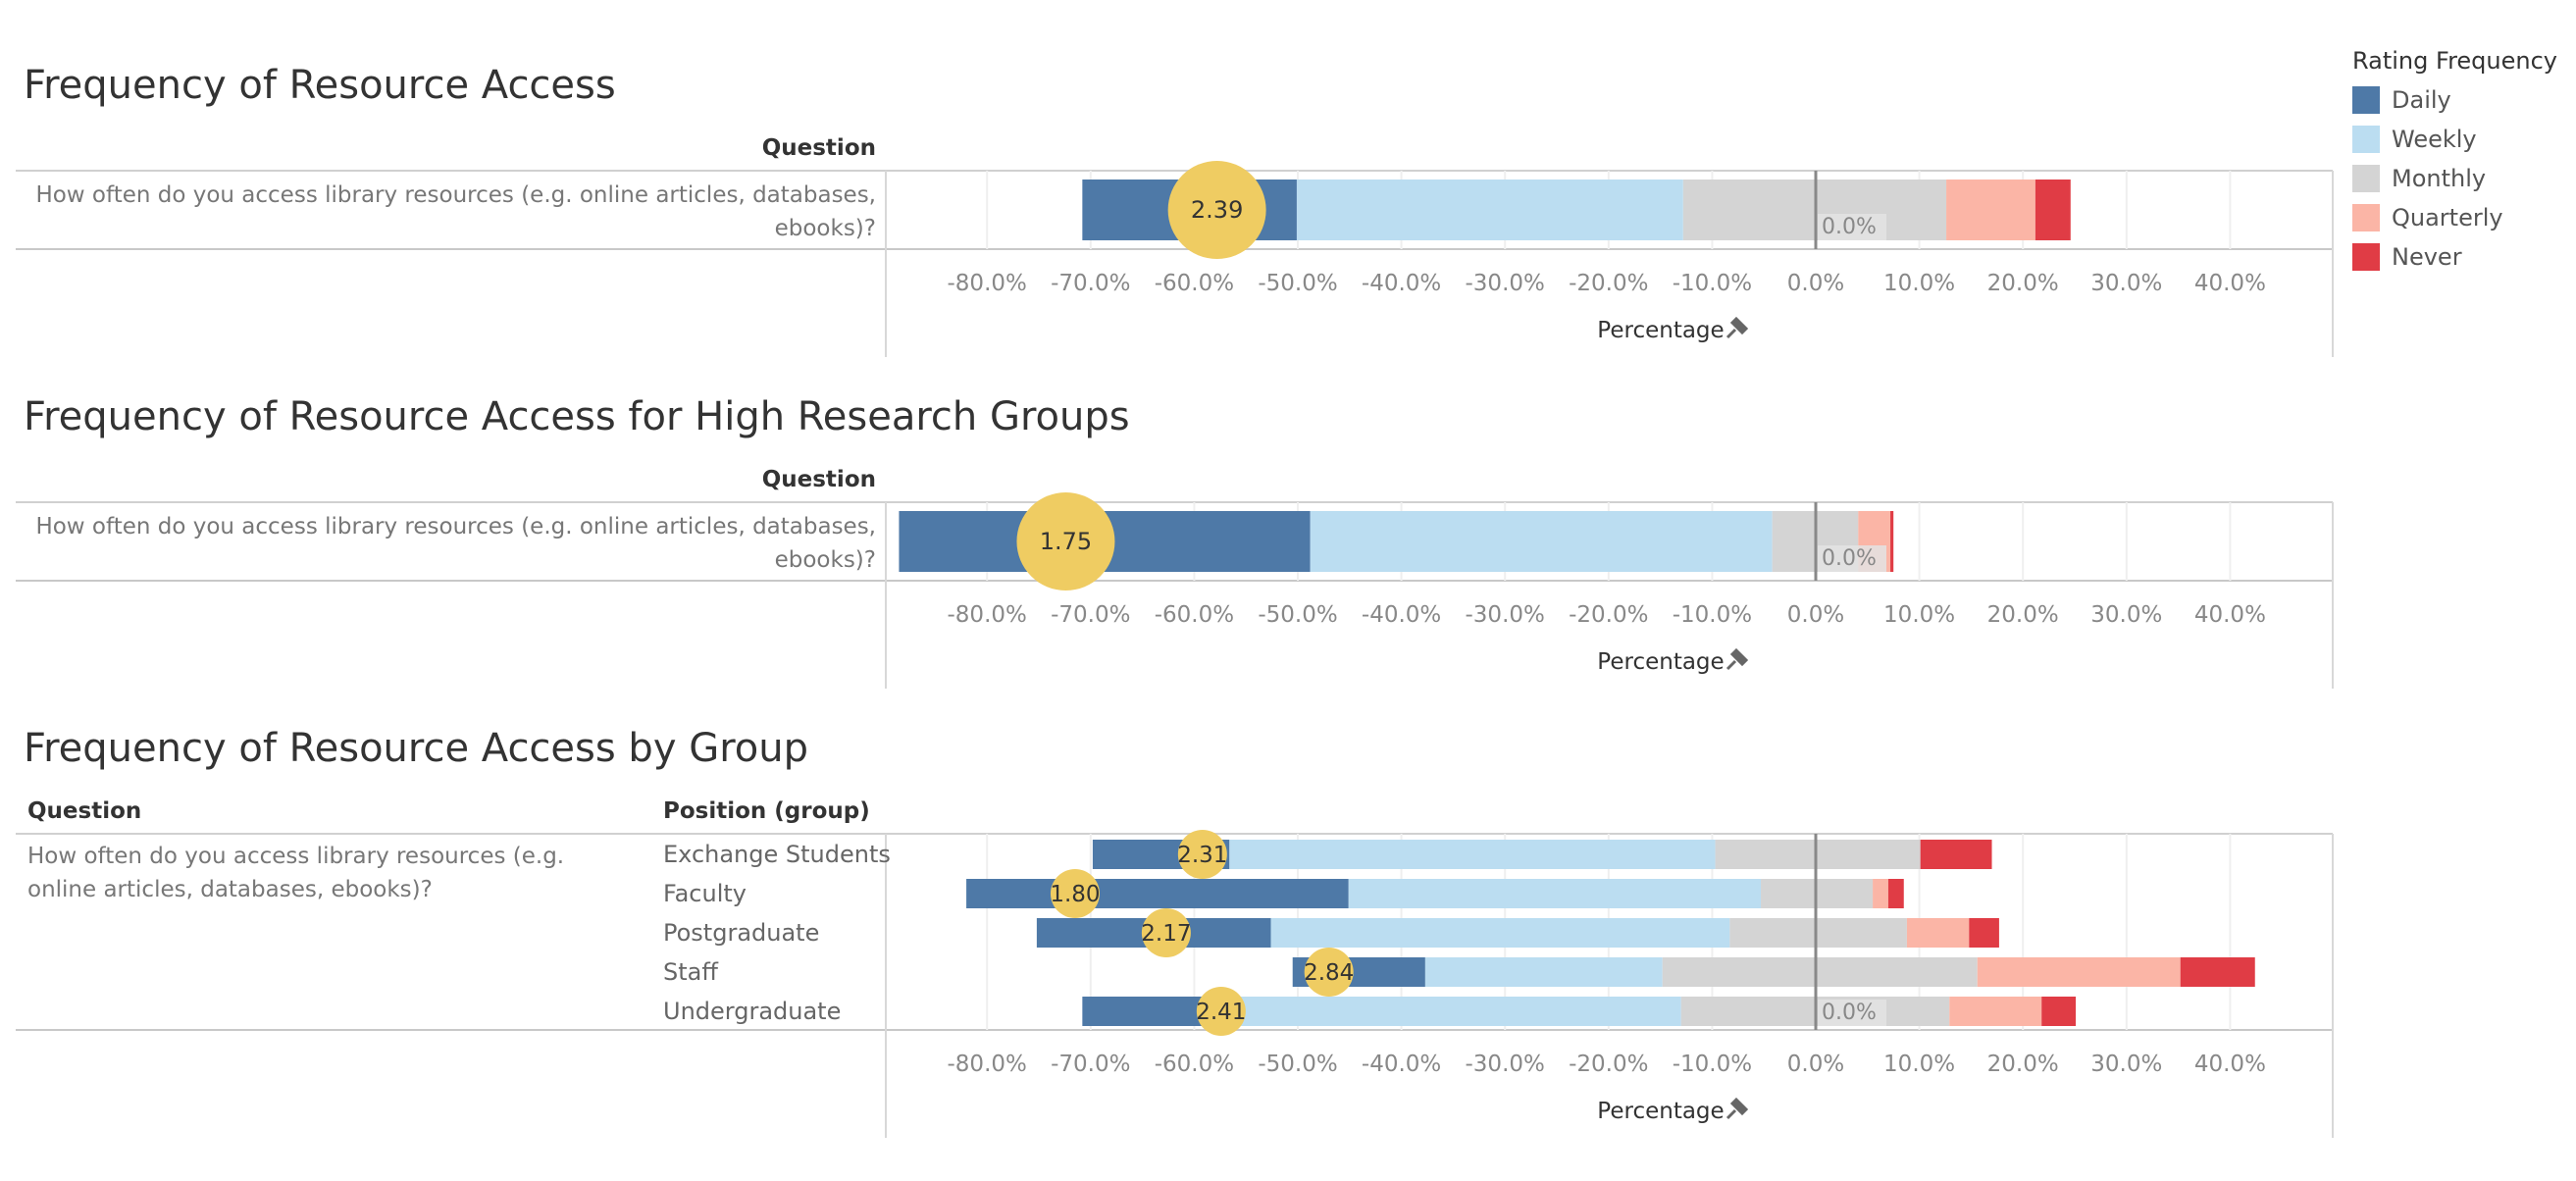 The image size is (2576, 1181). What do you see at coordinates (1401, 283) in the screenshot?
I see `x-tick-label: -40.0%` at bounding box center [1401, 283].